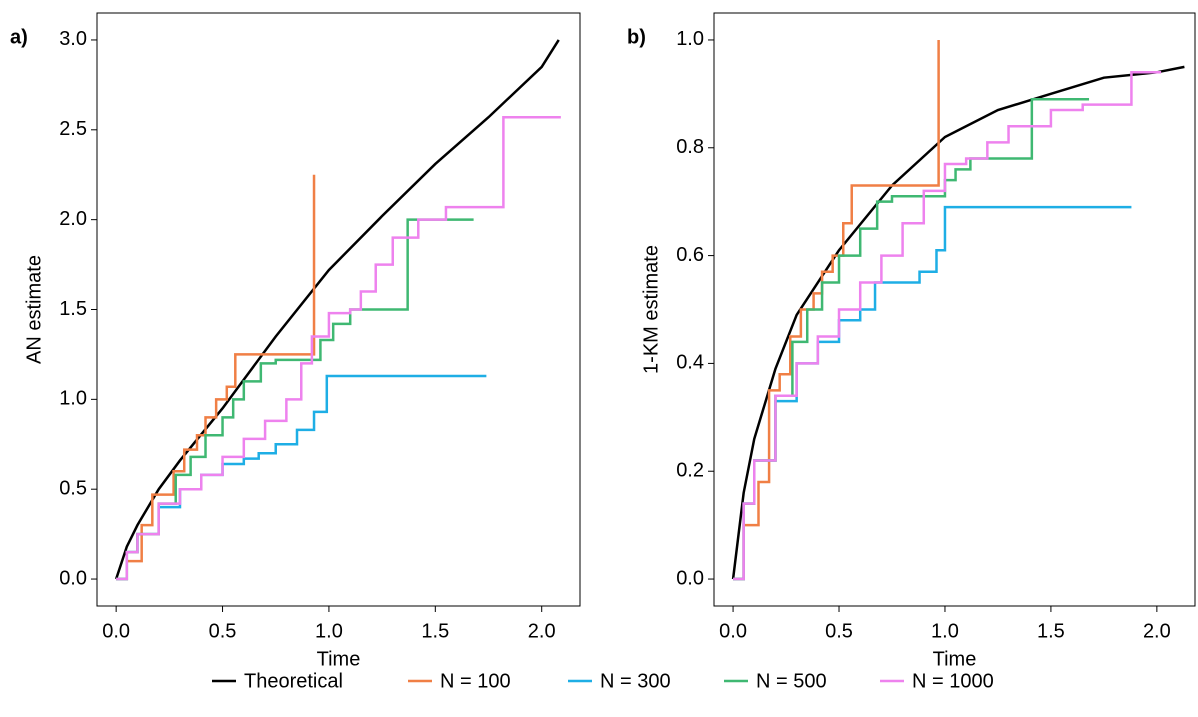 This screenshot has height=717, width=1198. Describe the element at coordinates (953, 681) in the screenshot. I see `legend-label: N = 1000` at that location.